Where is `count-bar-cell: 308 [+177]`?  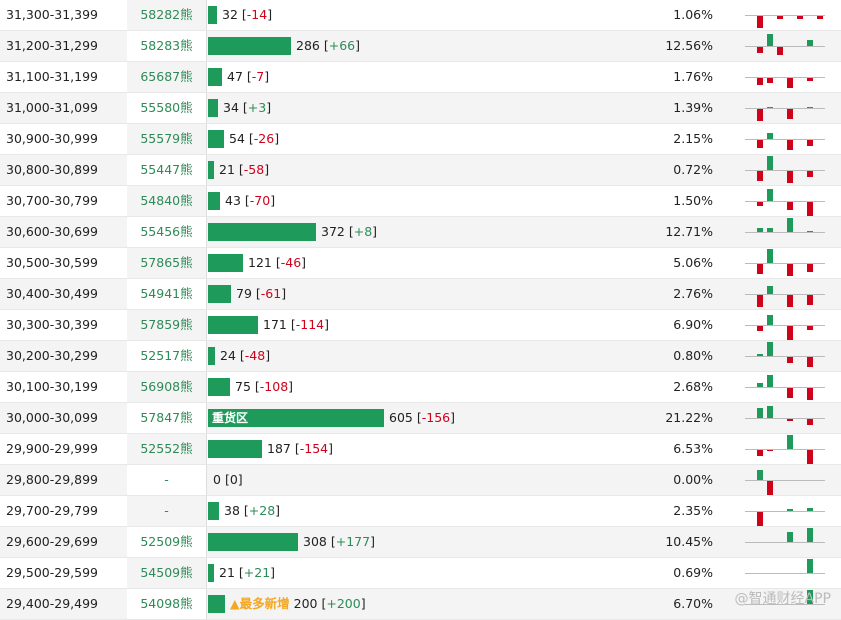 count-bar-cell: 308 [+177] is located at coordinates (290, 542).